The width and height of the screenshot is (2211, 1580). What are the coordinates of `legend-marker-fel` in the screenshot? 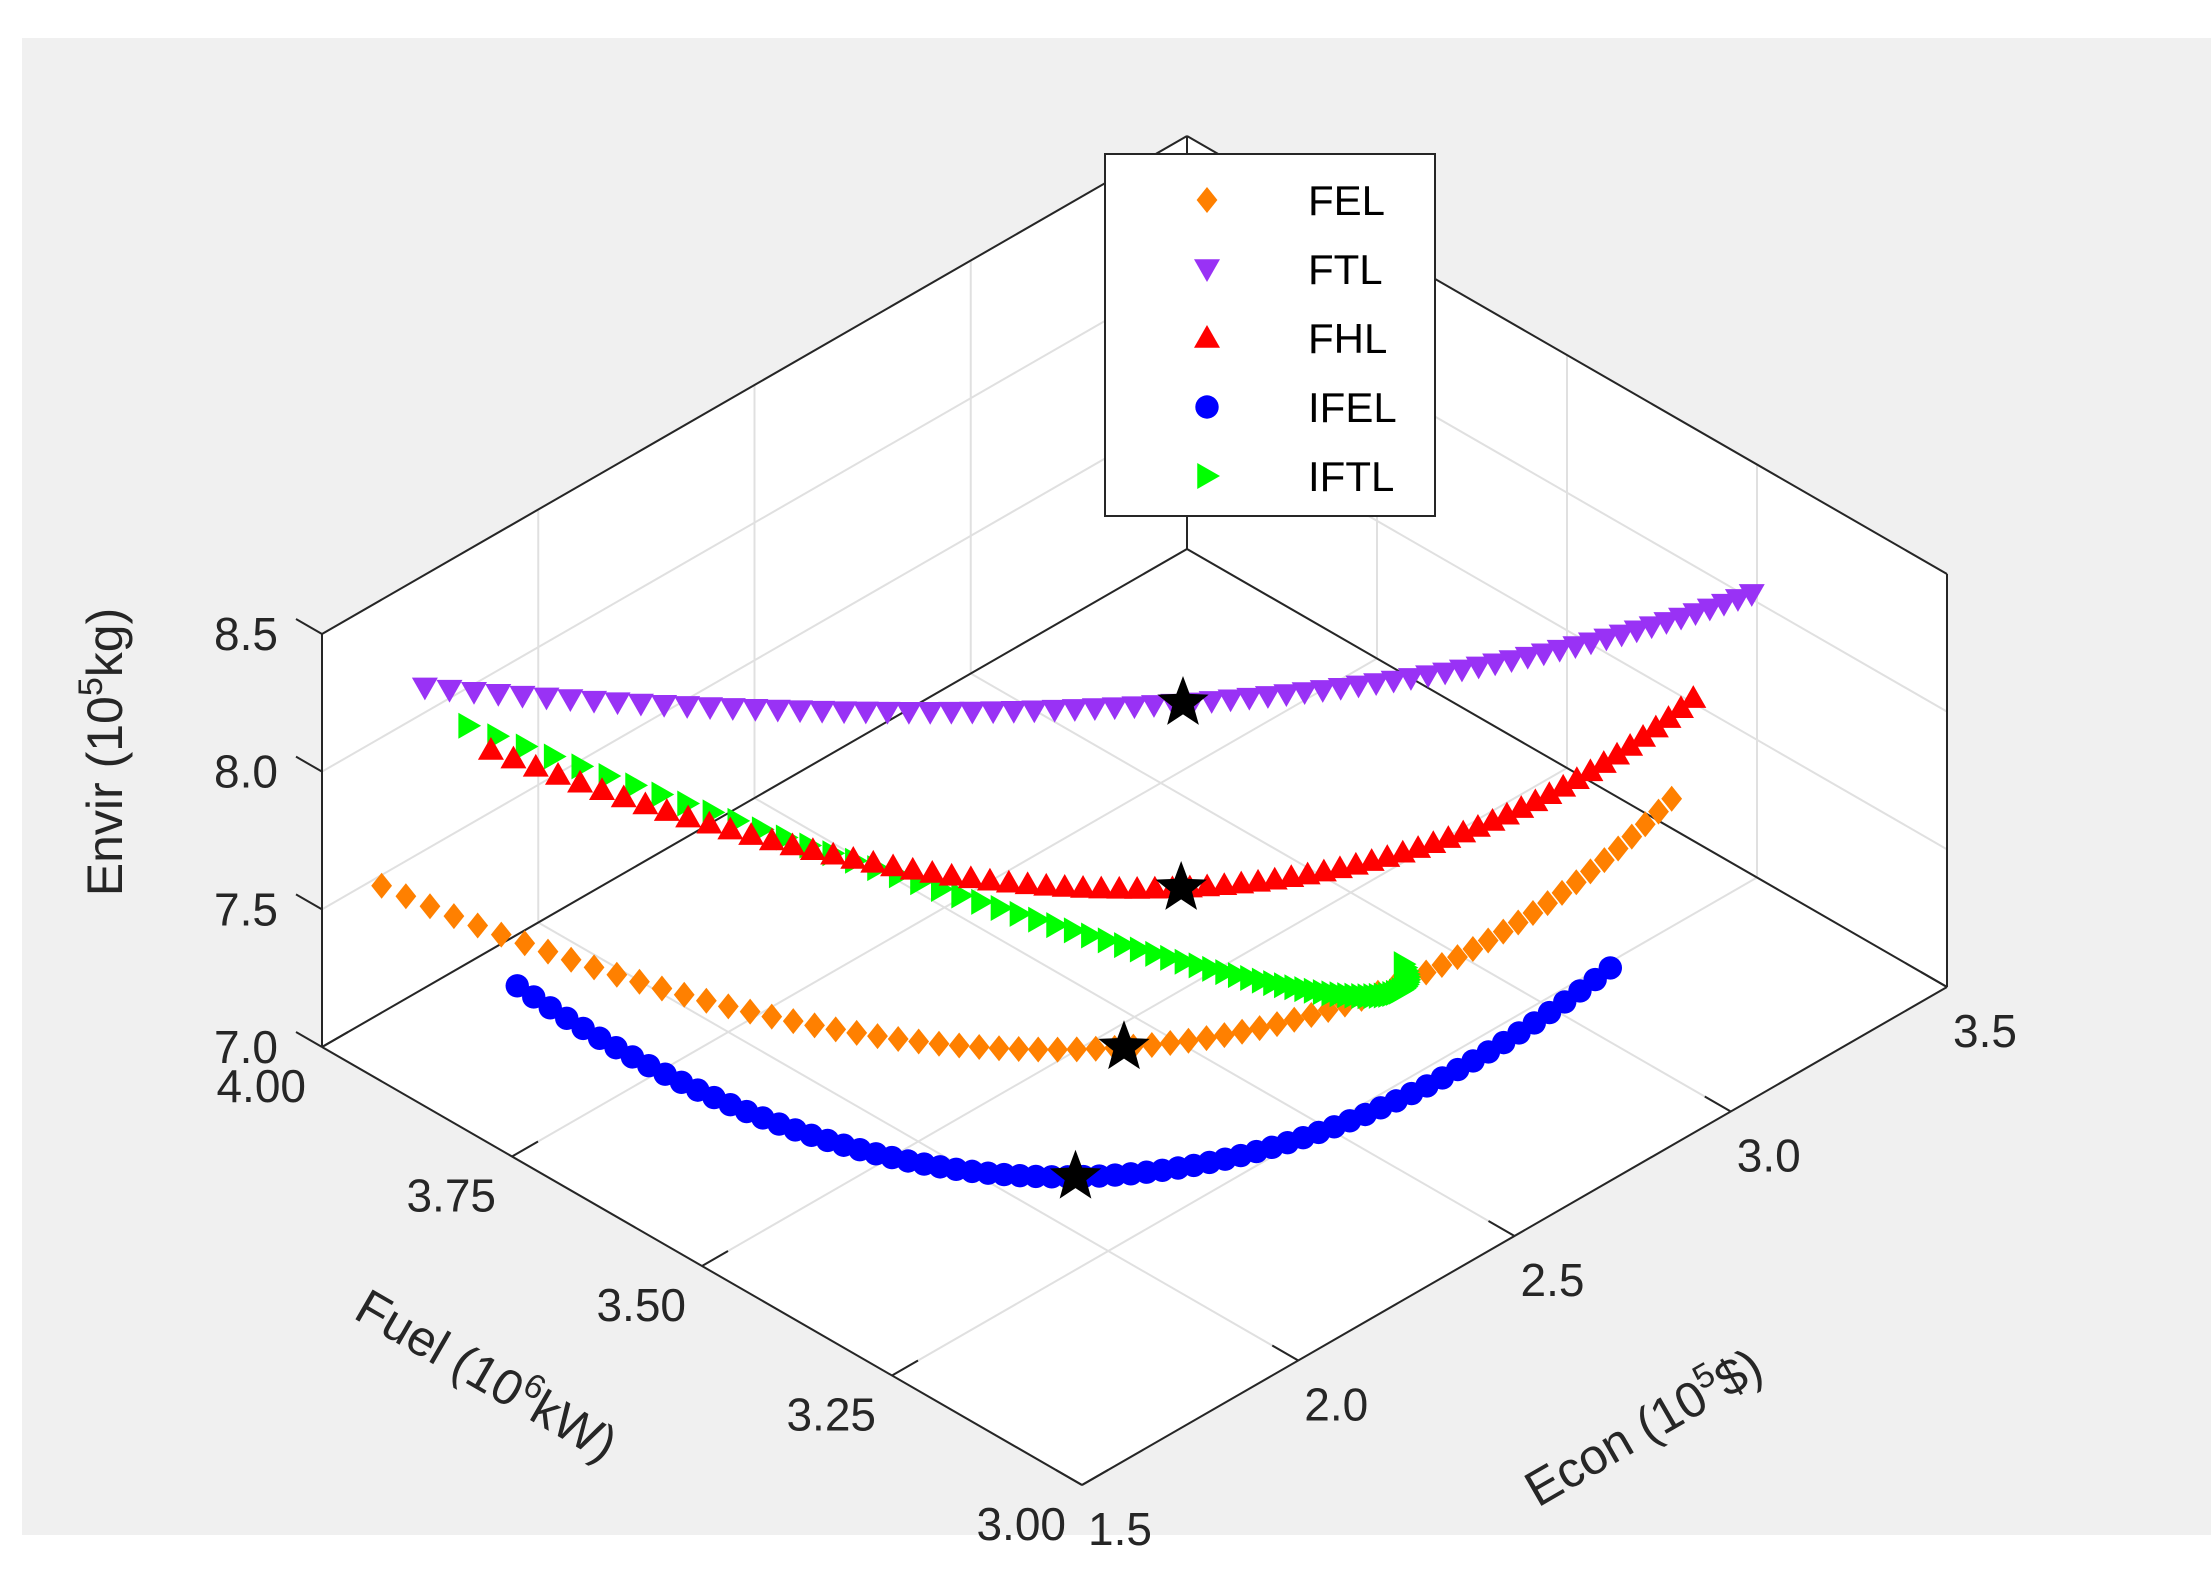 It's located at (1207, 200).